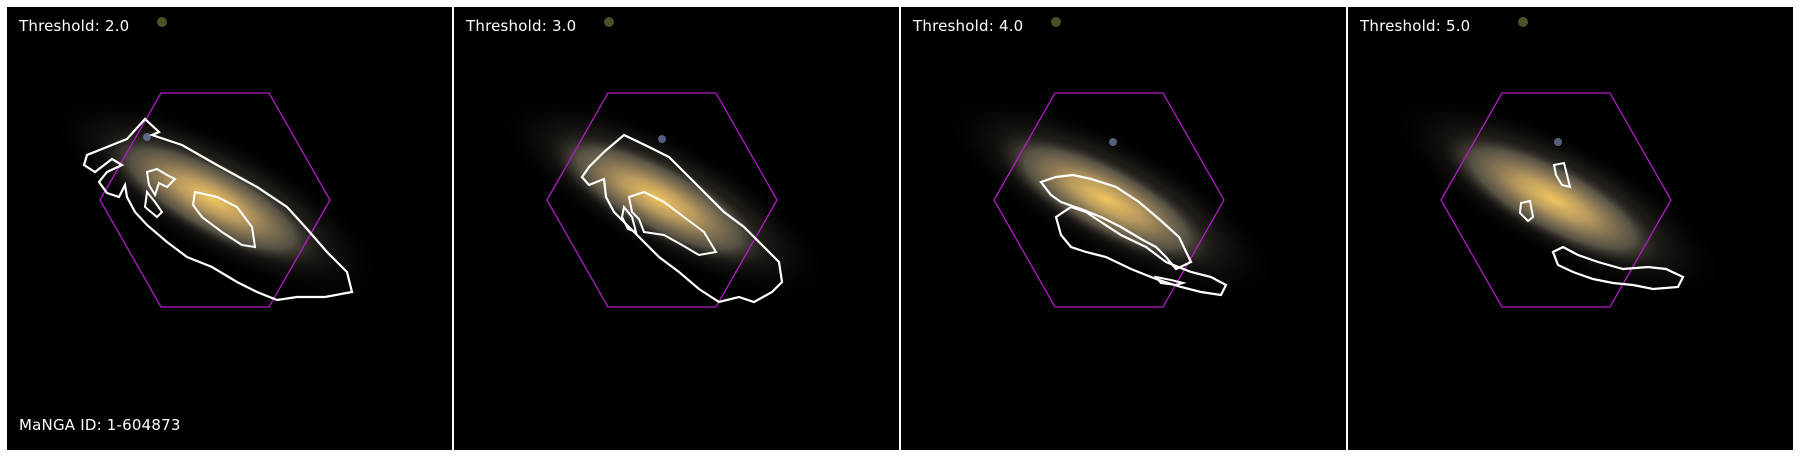  What do you see at coordinates (968, 26) in the screenshot?
I see `threshold-label: Threshold: 4.0` at bounding box center [968, 26].